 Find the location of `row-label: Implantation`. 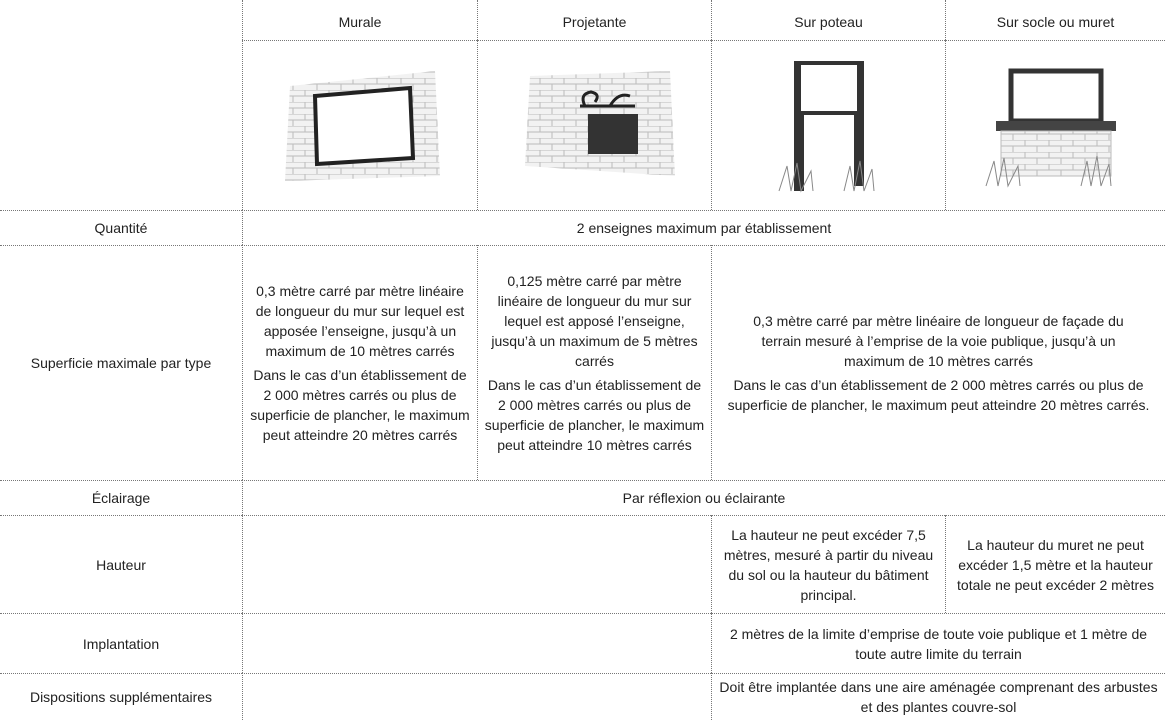

row-label: Implantation is located at coordinates (121, 643).